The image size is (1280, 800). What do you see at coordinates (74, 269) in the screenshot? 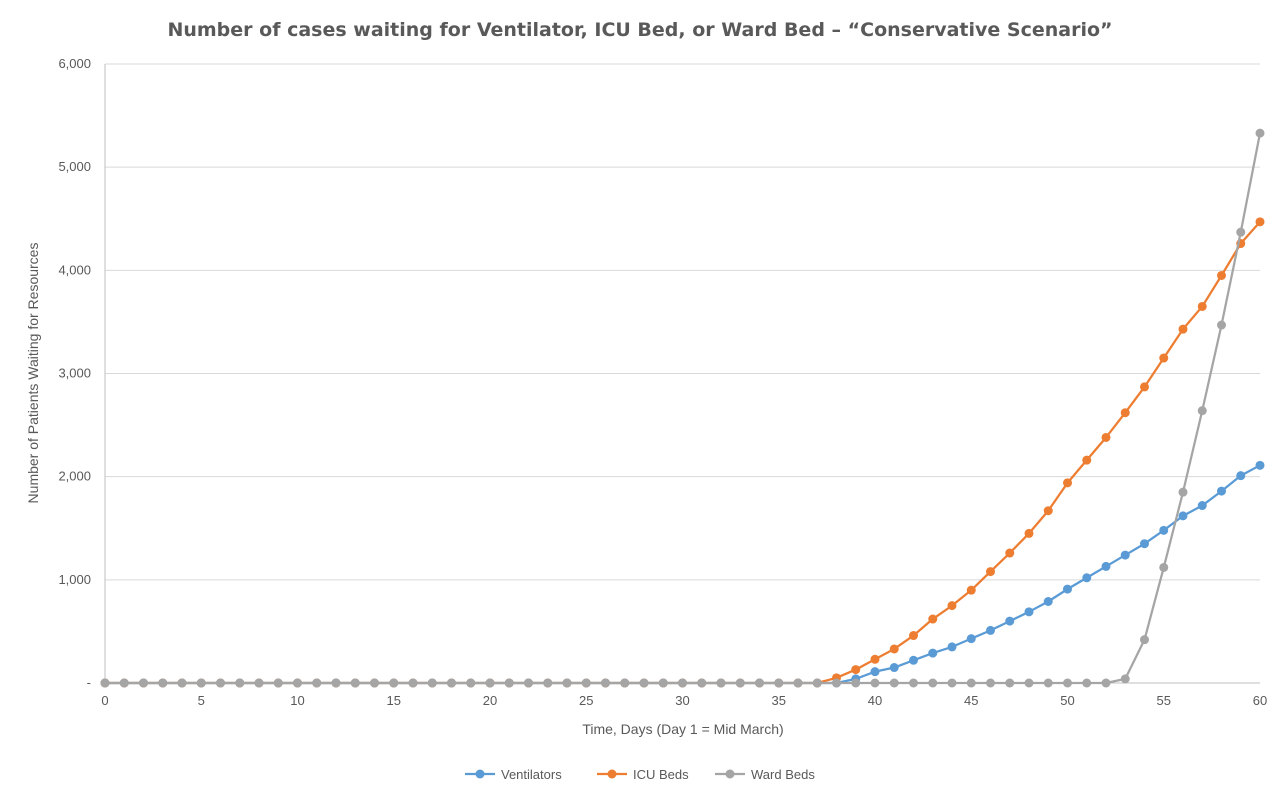
I see `y-tick-label: 4,000` at bounding box center [74, 269].